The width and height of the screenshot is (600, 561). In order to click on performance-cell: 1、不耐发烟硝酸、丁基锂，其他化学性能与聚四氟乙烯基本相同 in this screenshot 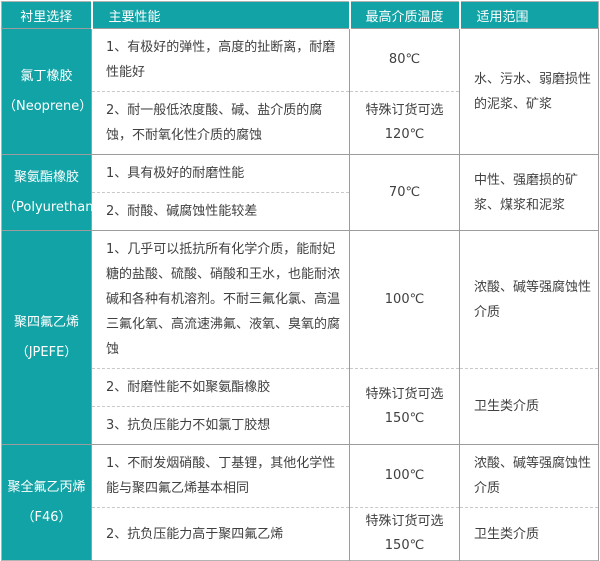, I will do `click(220, 476)`.